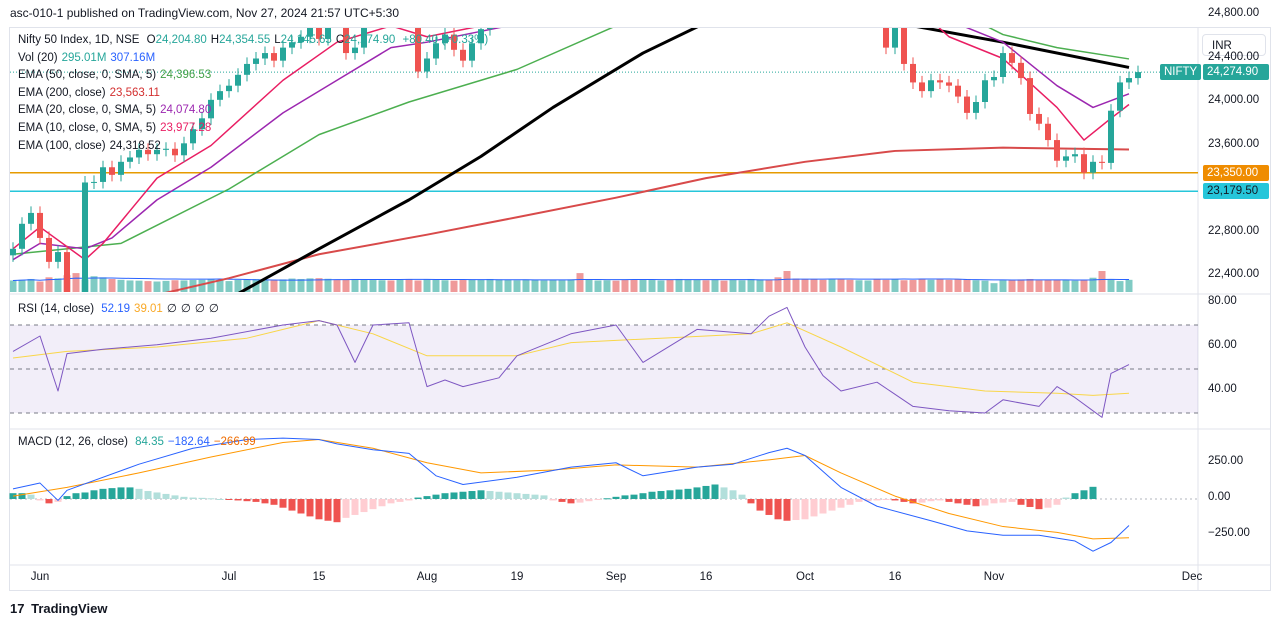  What do you see at coordinates (1234, 45) in the screenshot?
I see `currency-selector: INR` at bounding box center [1234, 45].